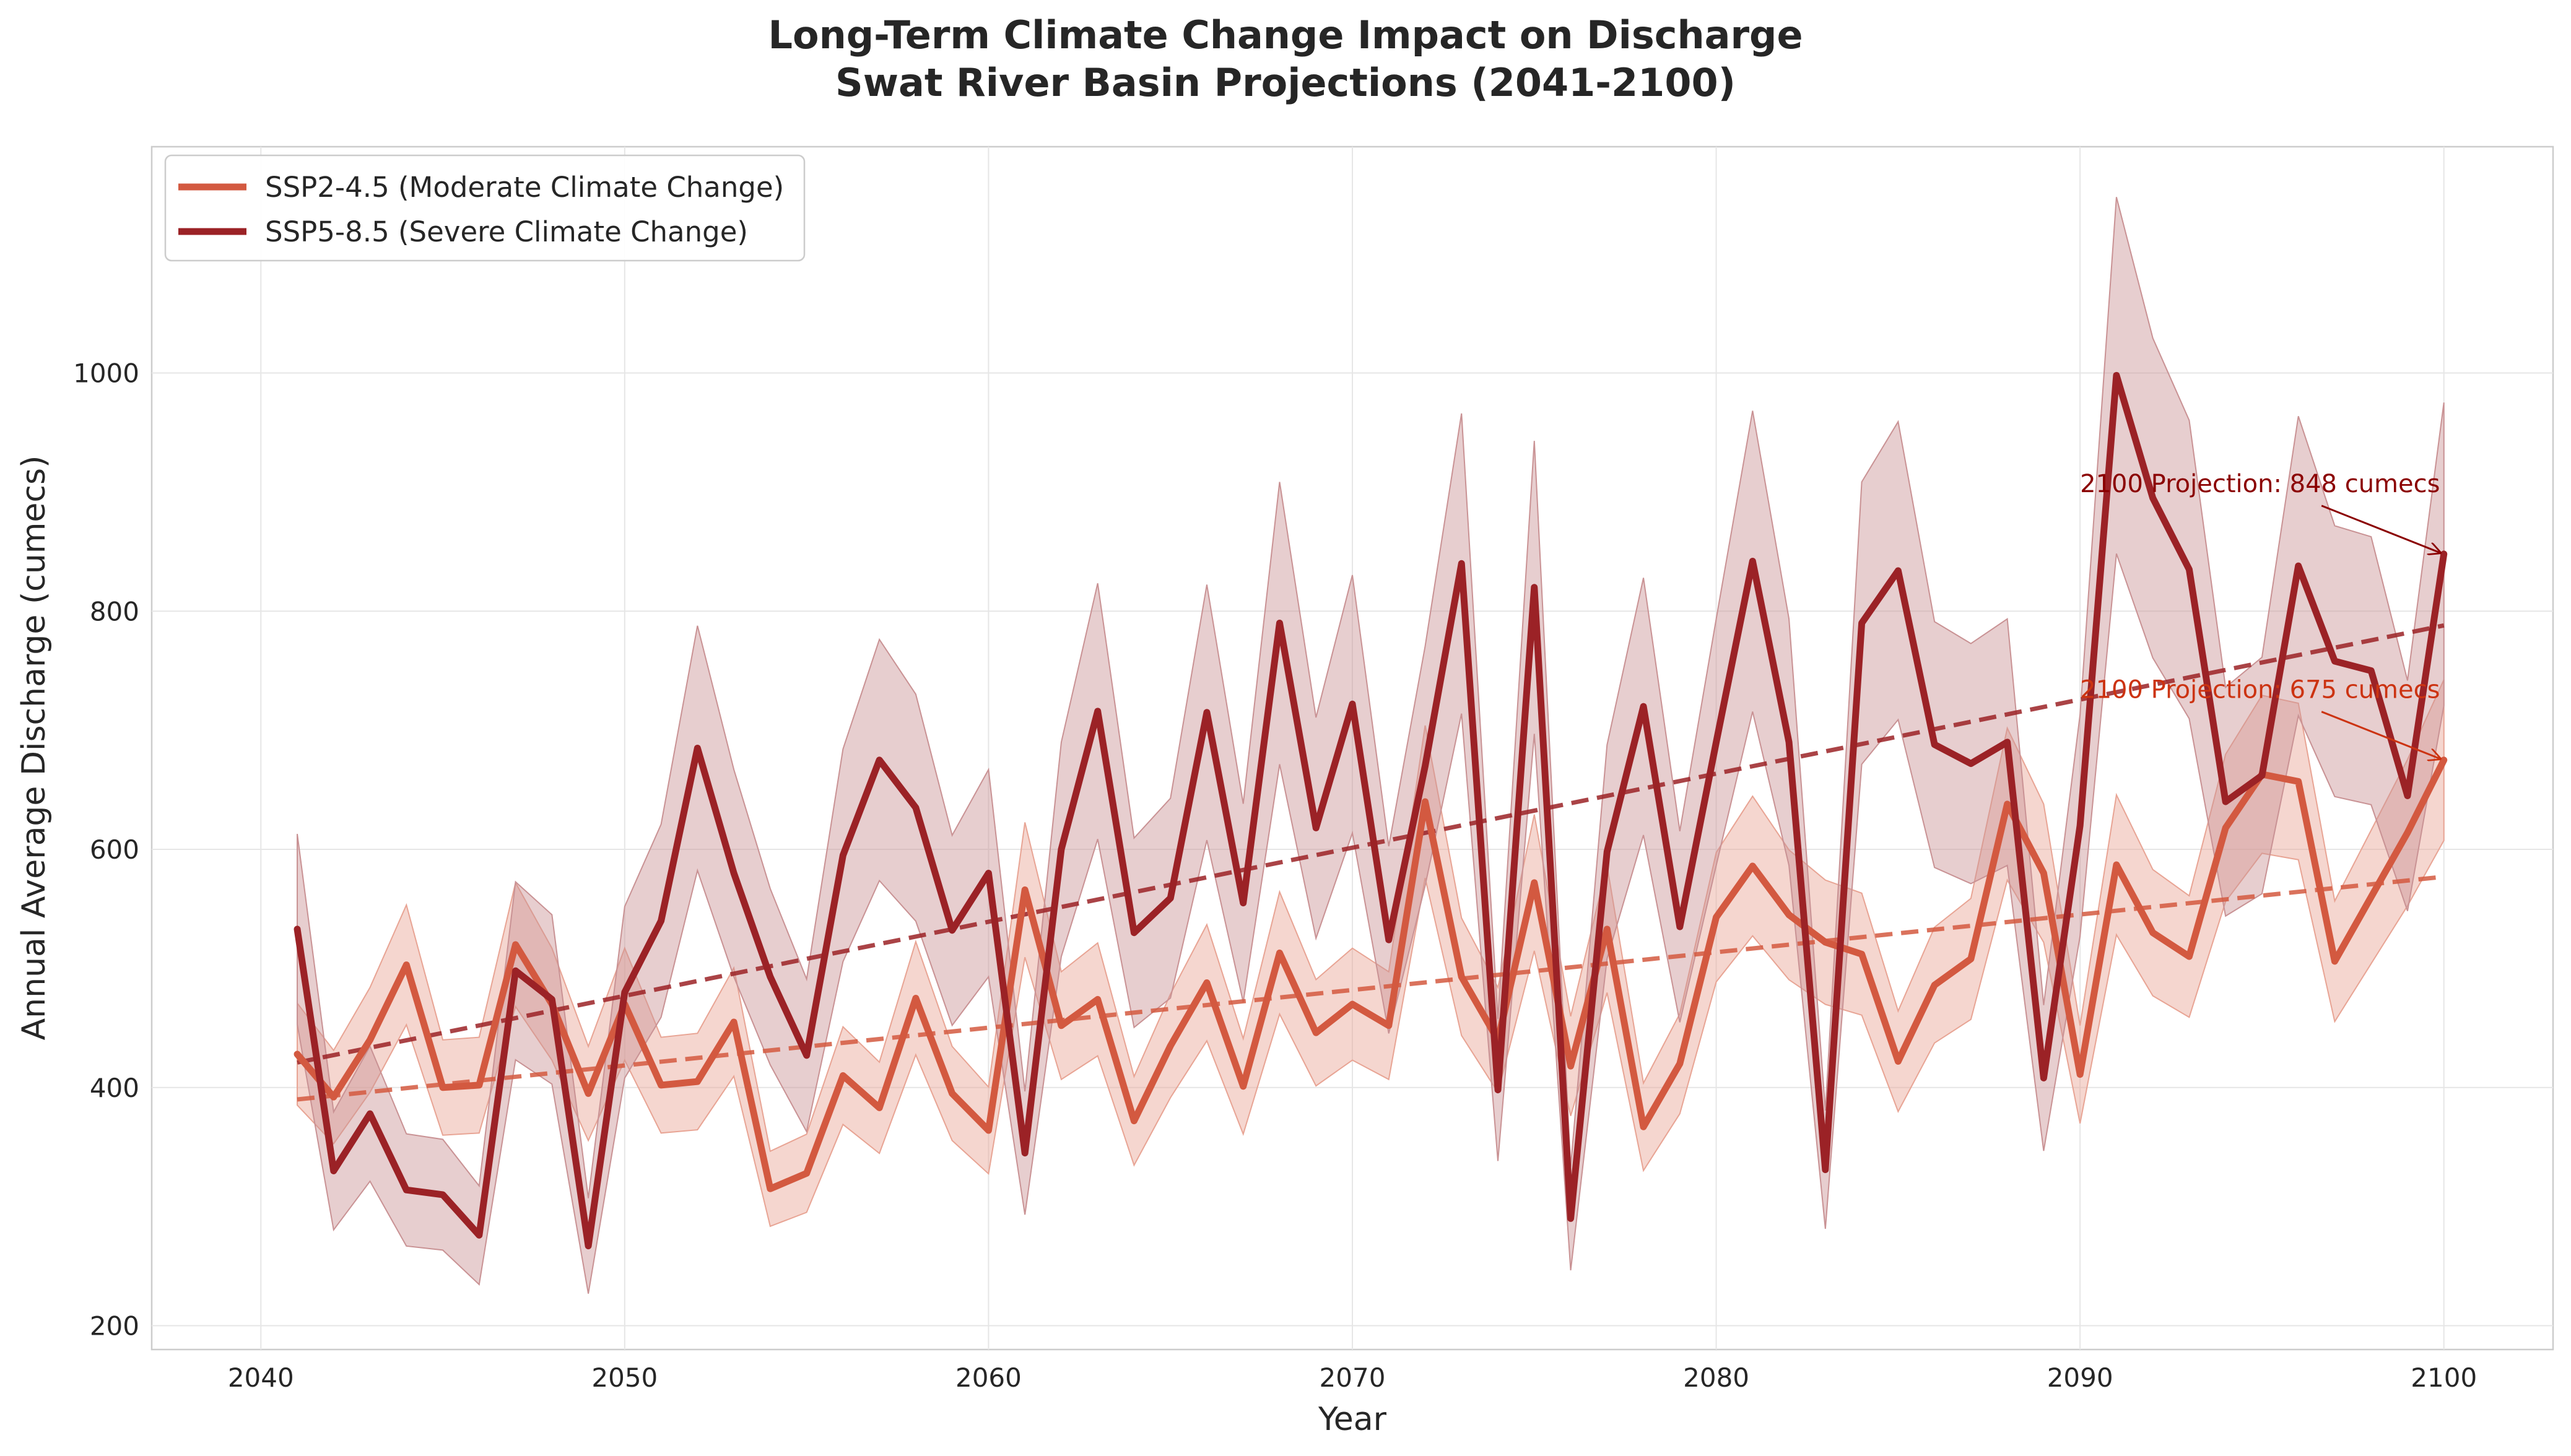  I want to click on y-tick-label: 800, so click(114, 611).